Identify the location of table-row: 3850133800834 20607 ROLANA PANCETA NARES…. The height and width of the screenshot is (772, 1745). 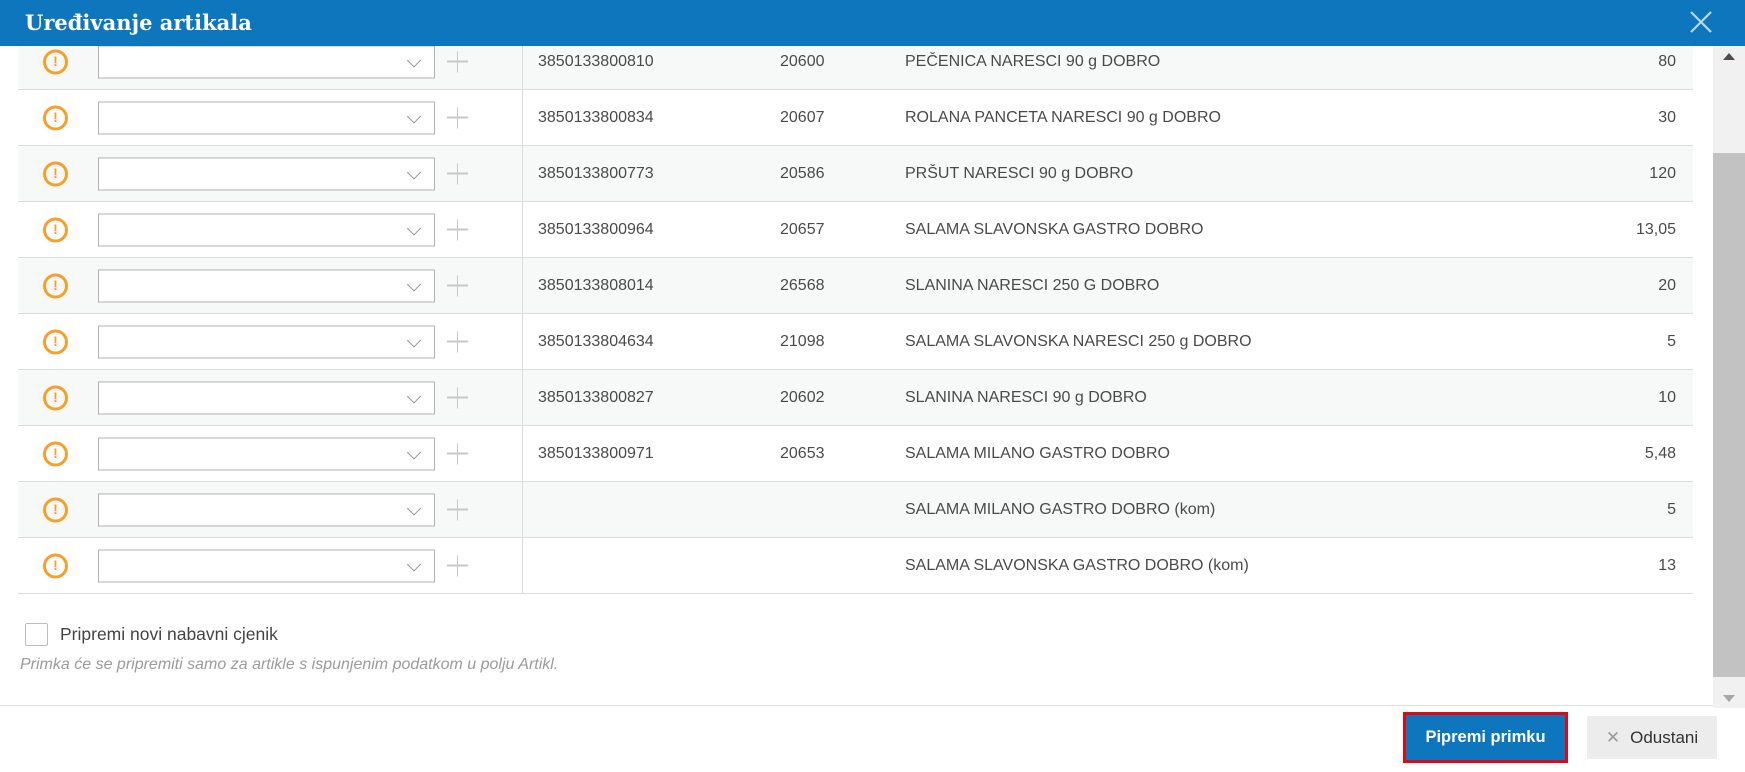
(855, 118).